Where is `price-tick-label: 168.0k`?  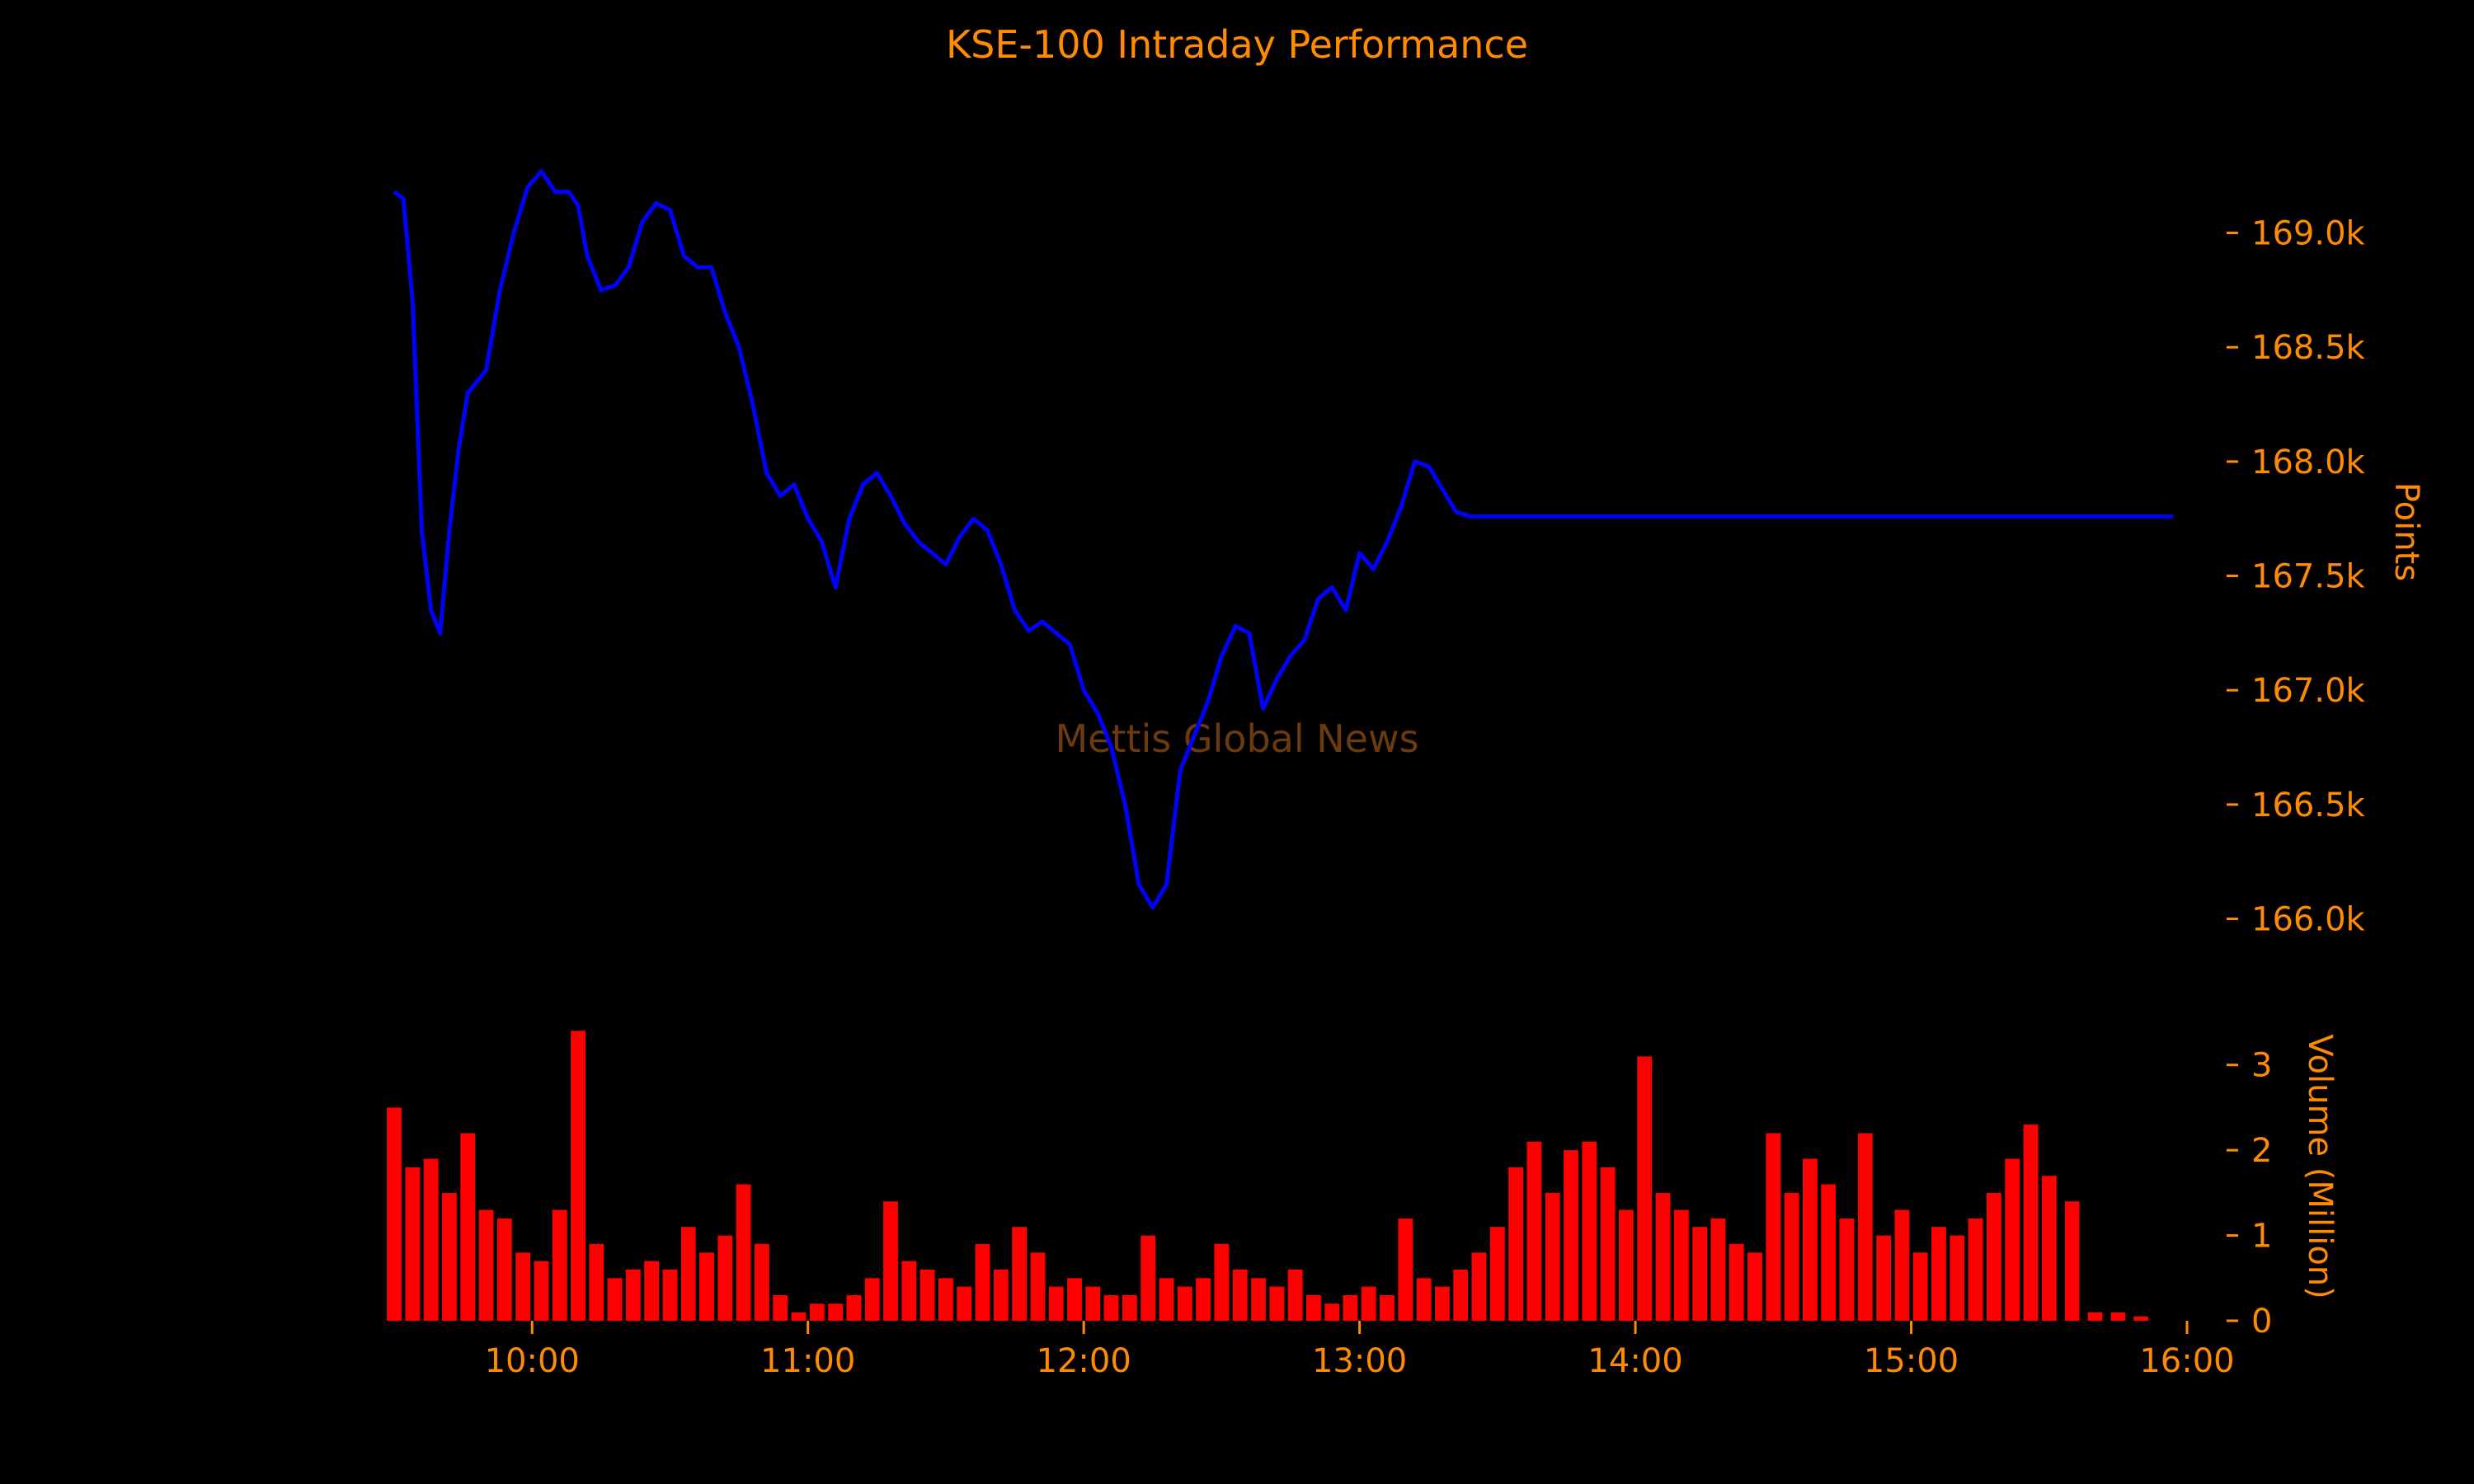 price-tick-label: 168.0k is located at coordinates (2308, 463).